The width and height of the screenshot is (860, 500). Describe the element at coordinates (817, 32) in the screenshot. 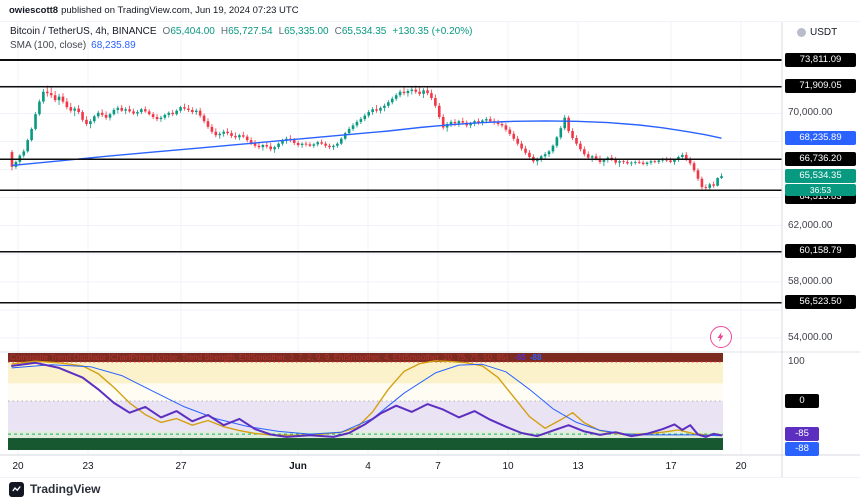

I see `quote-currency: USDT` at that location.